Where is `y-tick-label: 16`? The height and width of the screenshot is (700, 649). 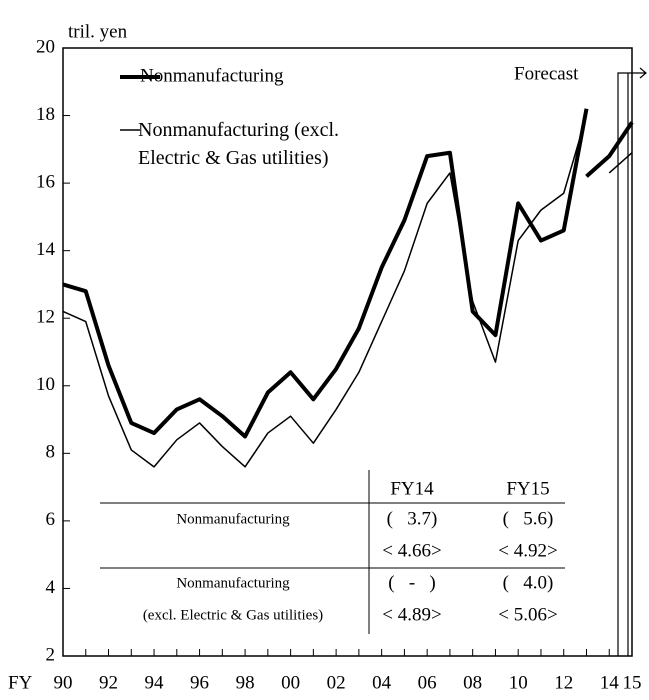 y-tick-label: 16 is located at coordinates (45, 181).